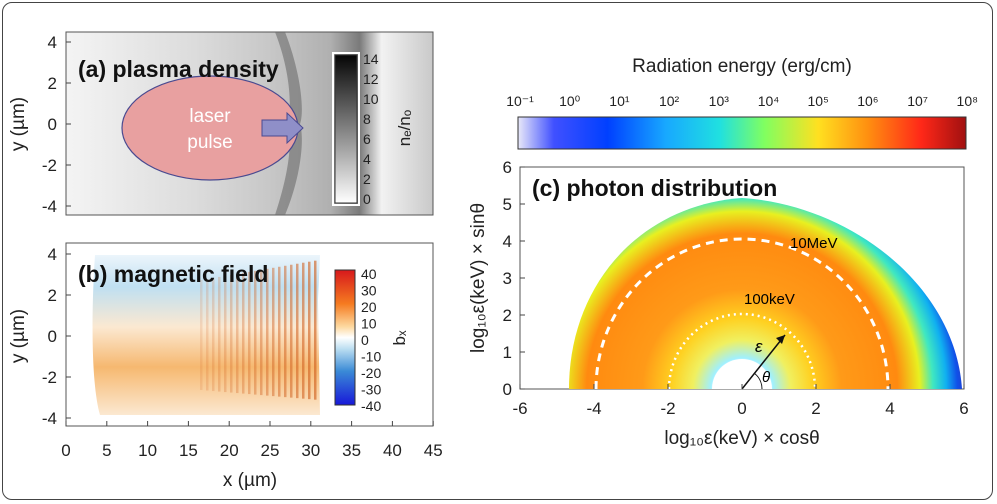 The width and height of the screenshot is (997, 504). I want to click on x-tick-label: 30, so click(310, 450).